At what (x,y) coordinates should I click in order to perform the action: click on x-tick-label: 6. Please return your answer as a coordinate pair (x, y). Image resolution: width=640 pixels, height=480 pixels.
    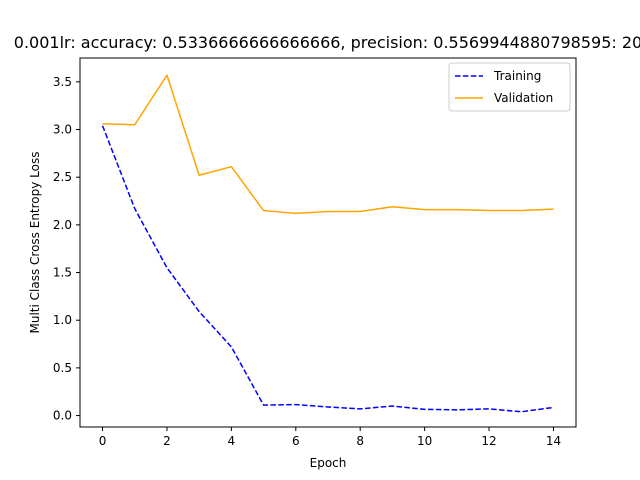
    Looking at the image, I should click on (296, 441).